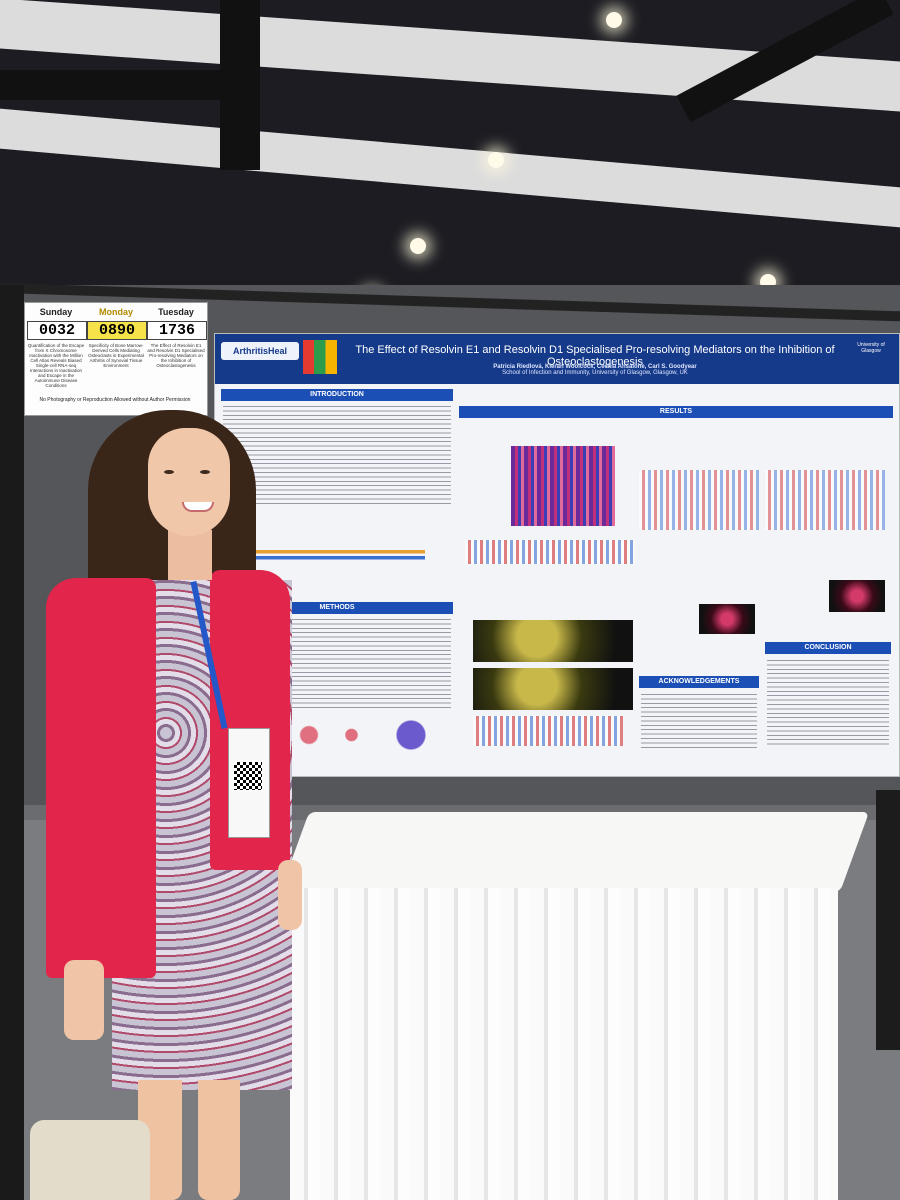 This screenshot has height=1200, width=900. Describe the element at coordinates (117, 330) in the screenshot. I see `schedule-poster-number: 0890` at that location.